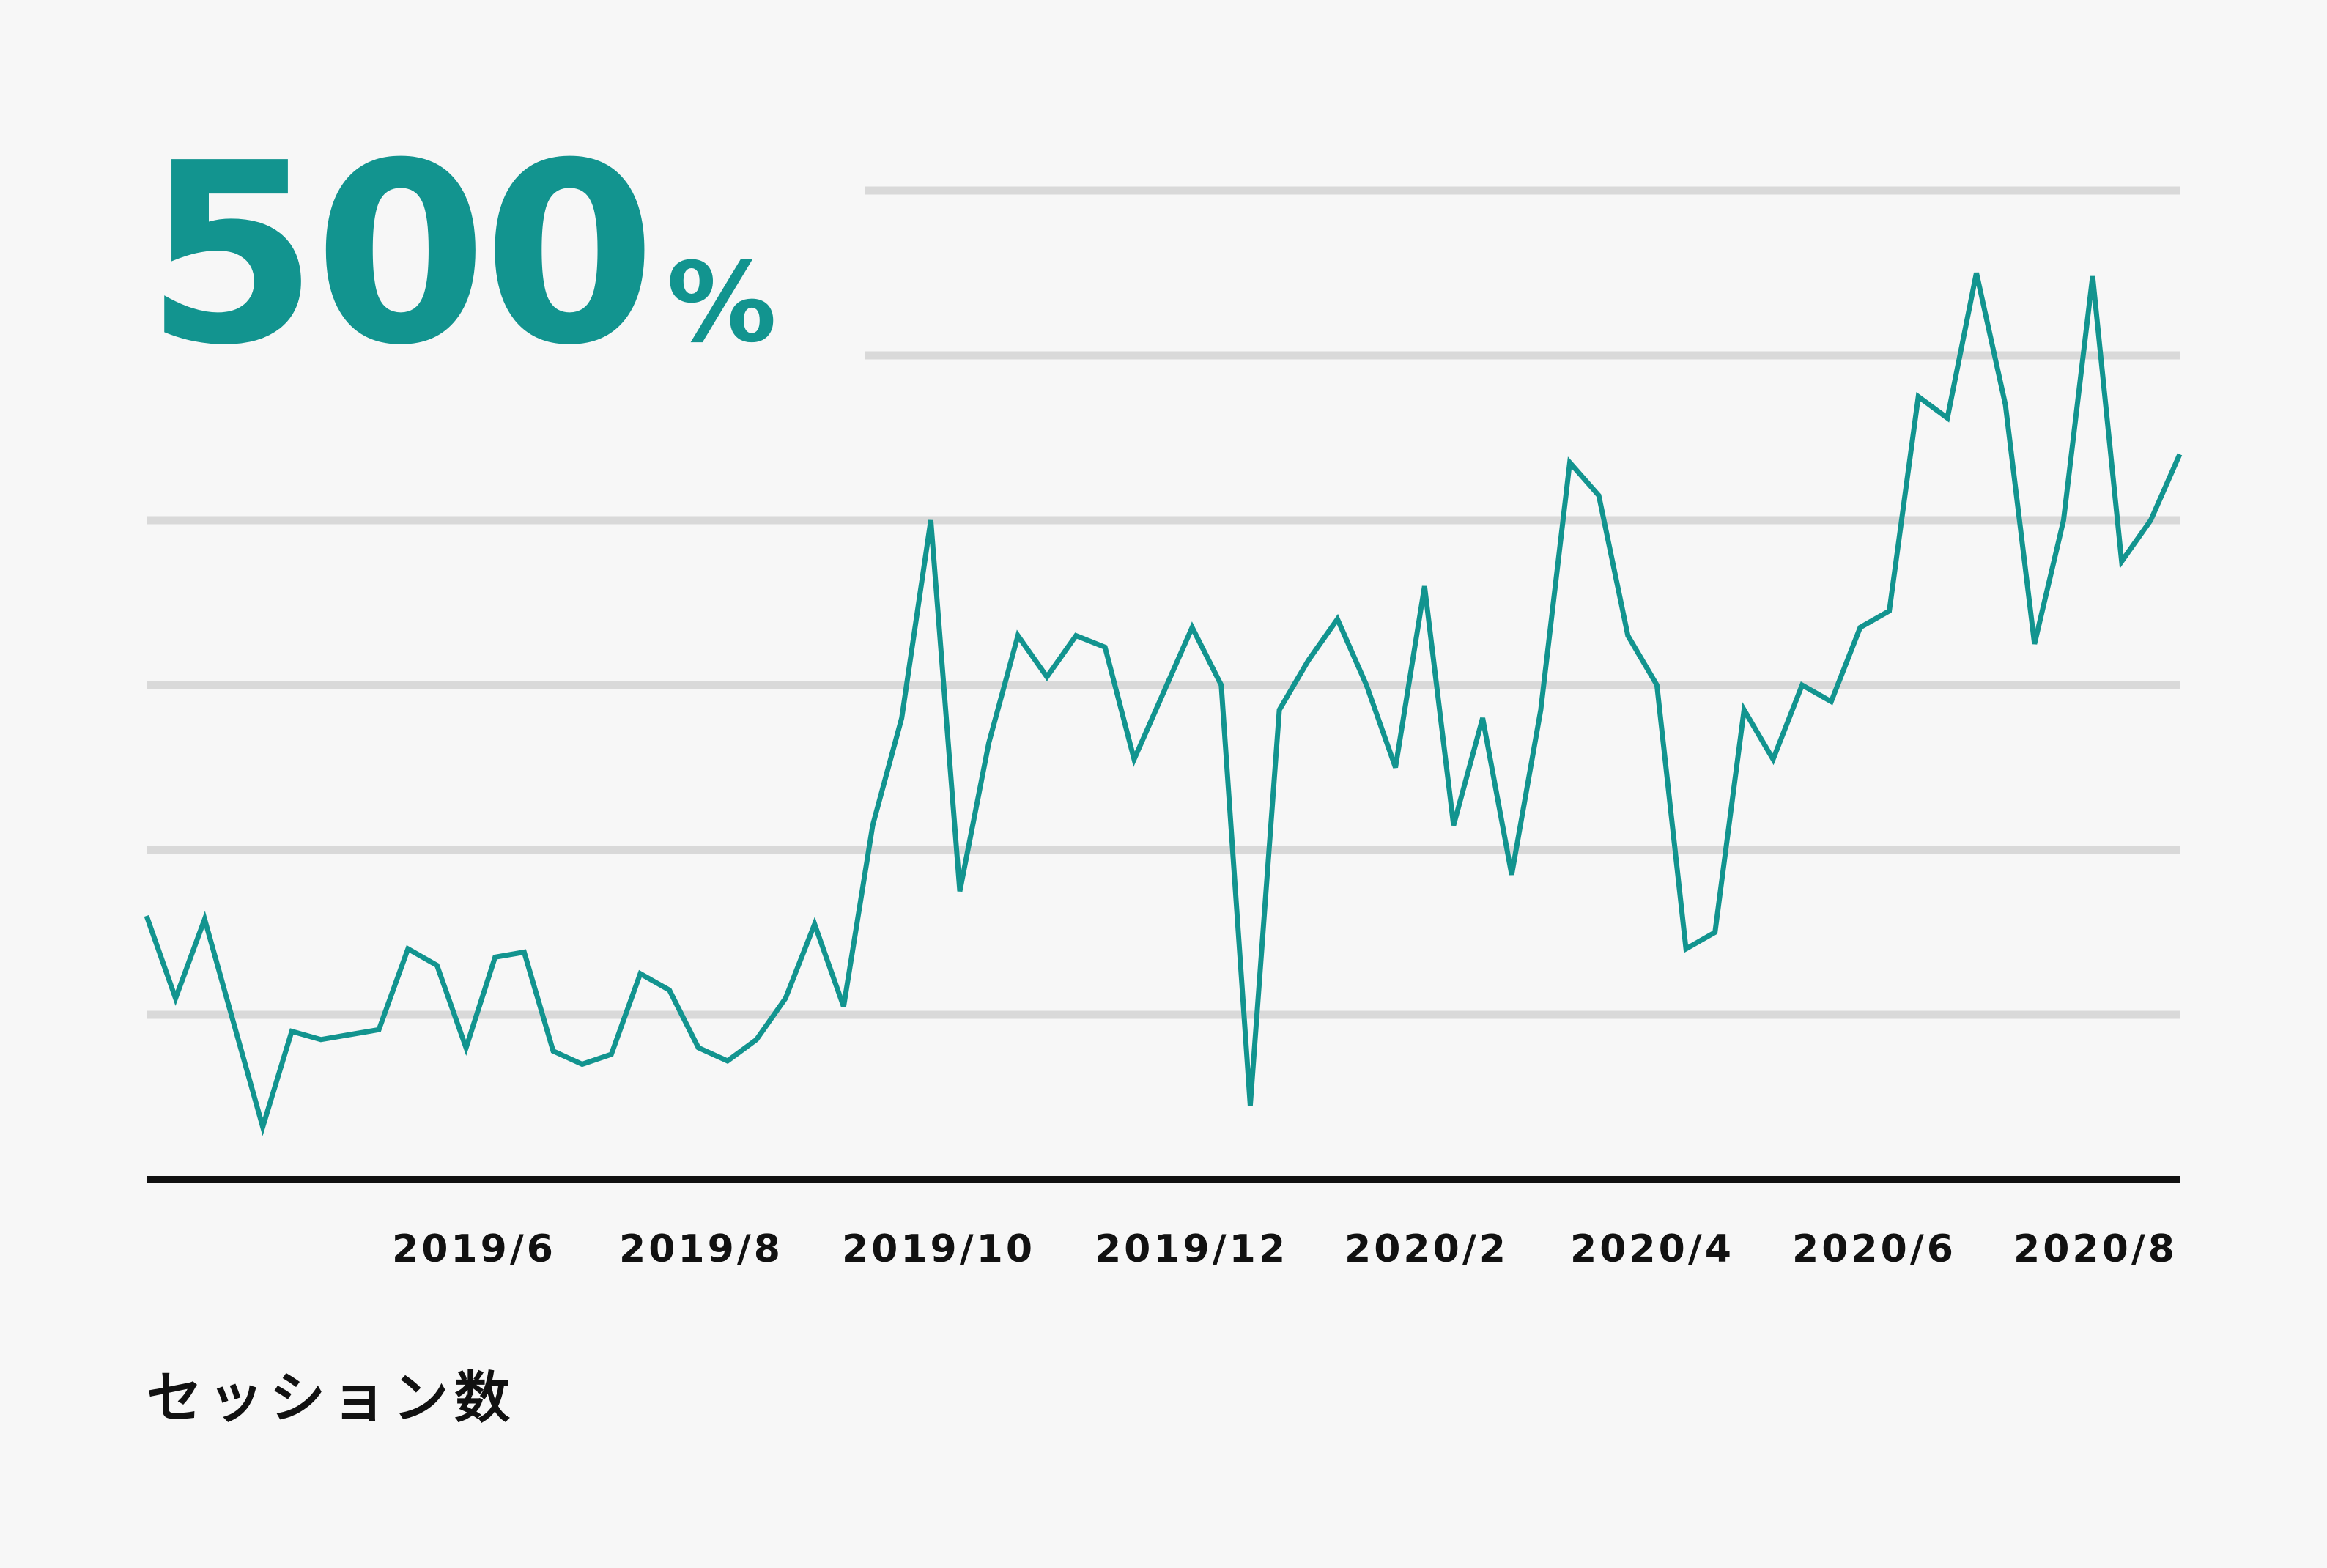  I want to click on growth-value: 500, so click(400, 255).